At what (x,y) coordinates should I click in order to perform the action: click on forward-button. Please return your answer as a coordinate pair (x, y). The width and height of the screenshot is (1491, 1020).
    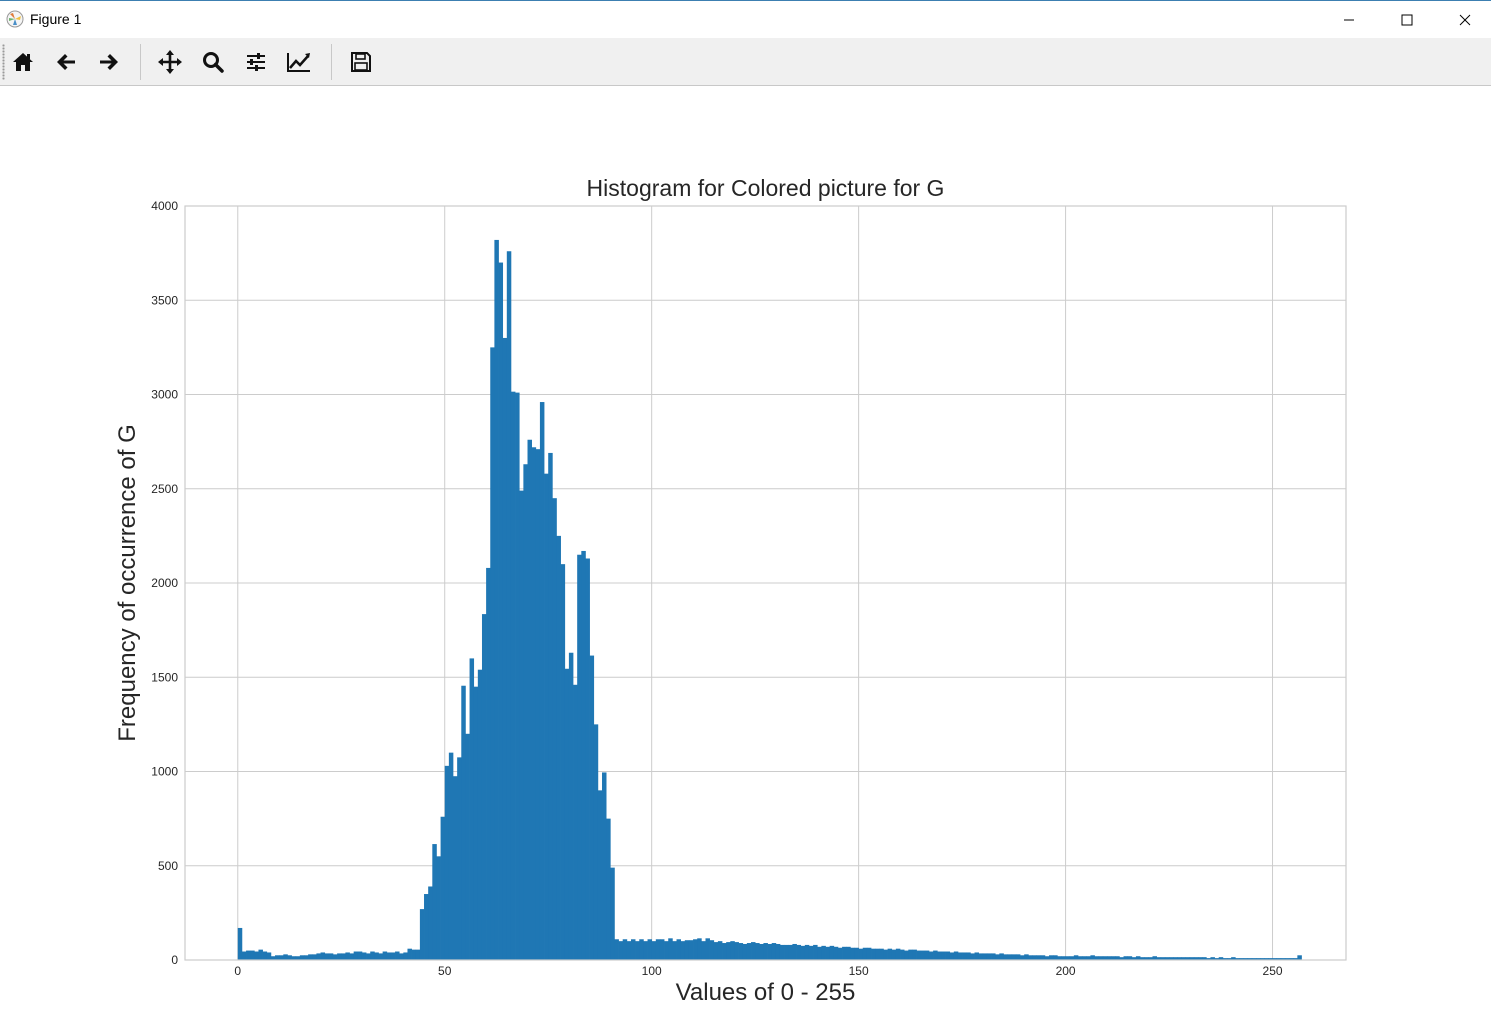
    Looking at the image, I should click on (109, 62).